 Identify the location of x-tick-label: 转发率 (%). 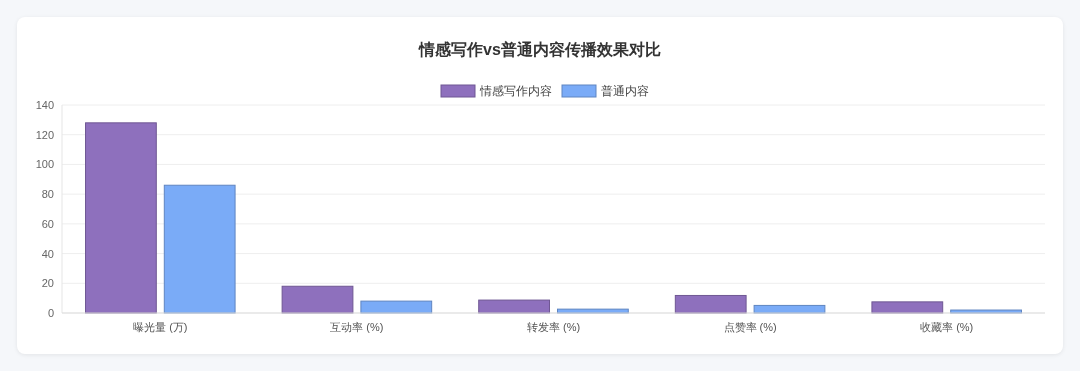
(553, 327).